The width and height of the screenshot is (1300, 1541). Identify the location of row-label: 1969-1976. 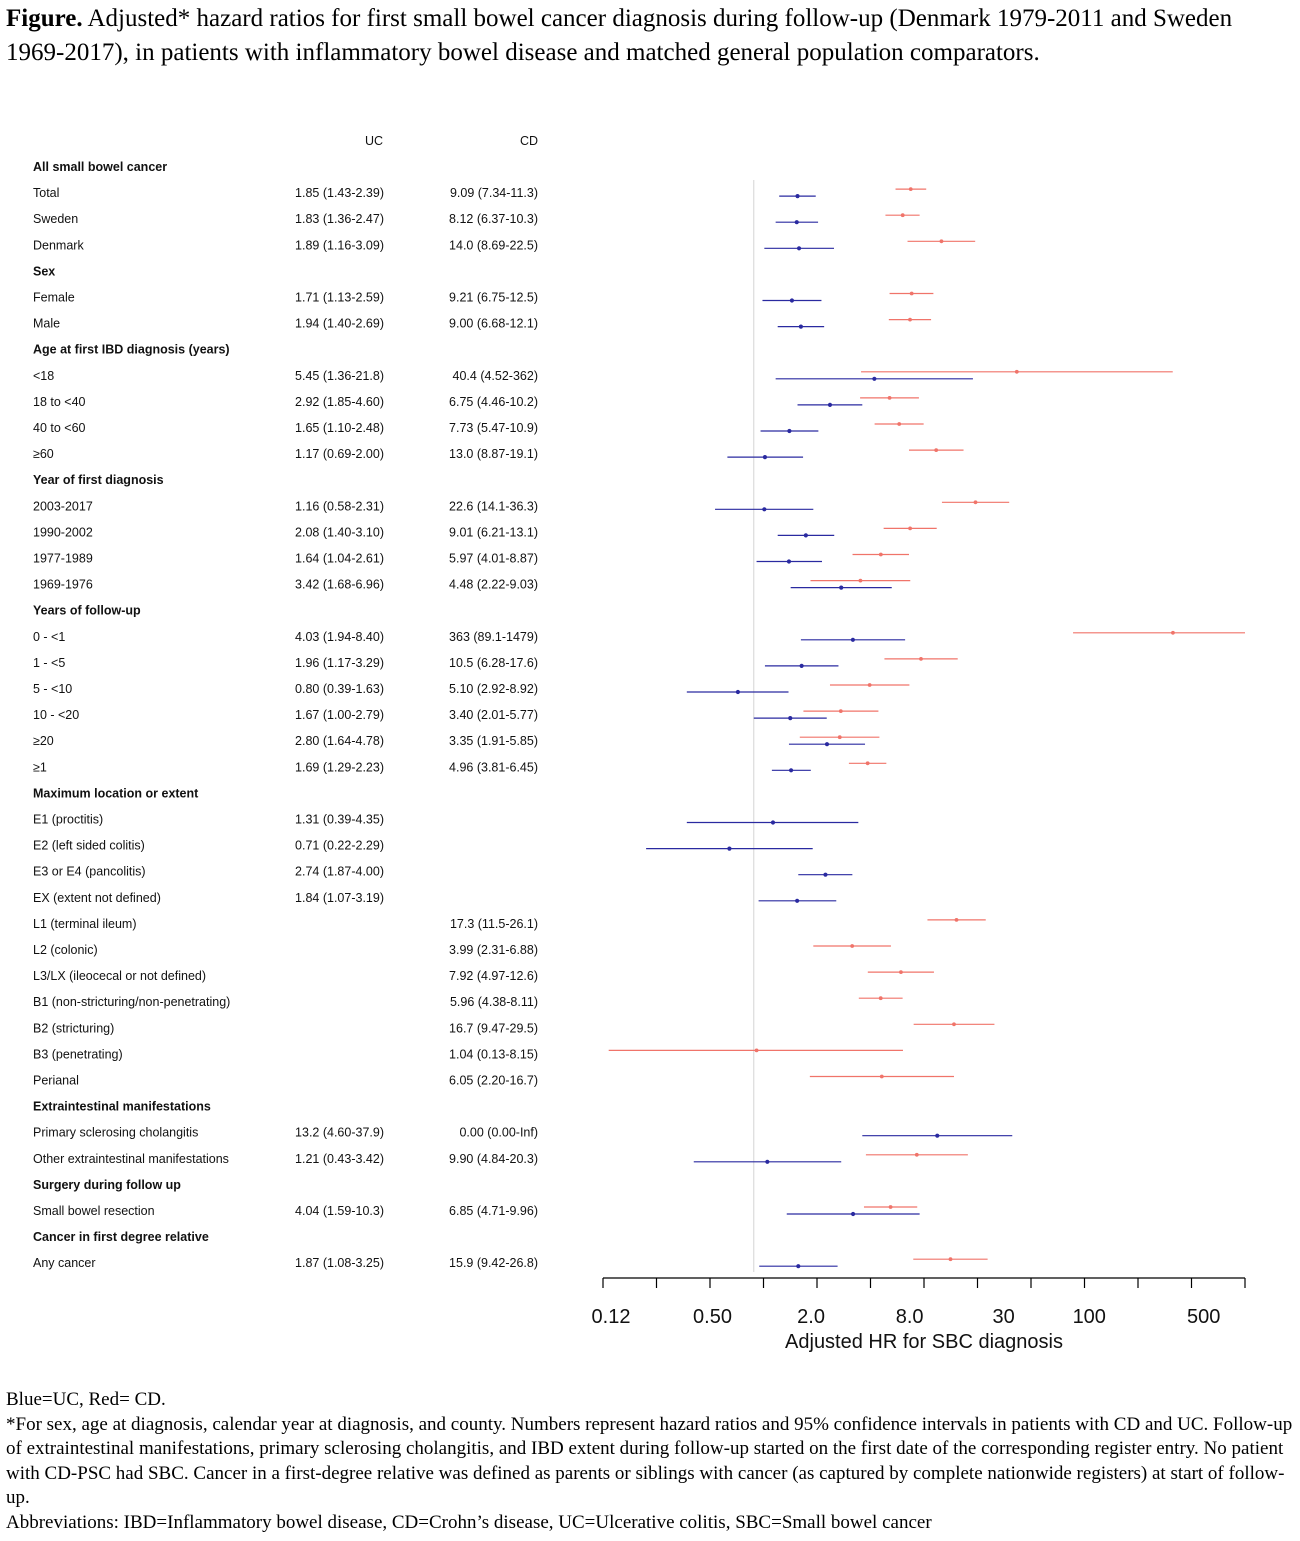
(63, 585).